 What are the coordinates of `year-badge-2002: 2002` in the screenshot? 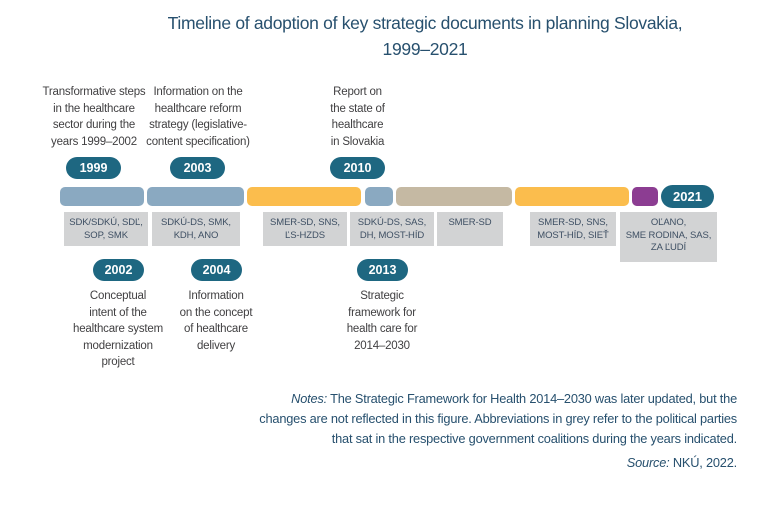 It's located at (118, 270).